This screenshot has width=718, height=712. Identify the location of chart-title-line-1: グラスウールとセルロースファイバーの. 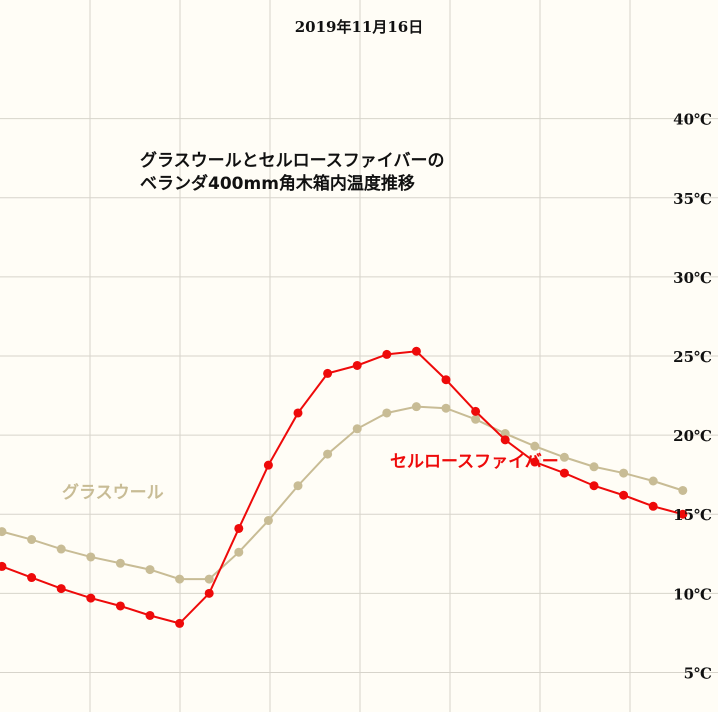
(292, 160).